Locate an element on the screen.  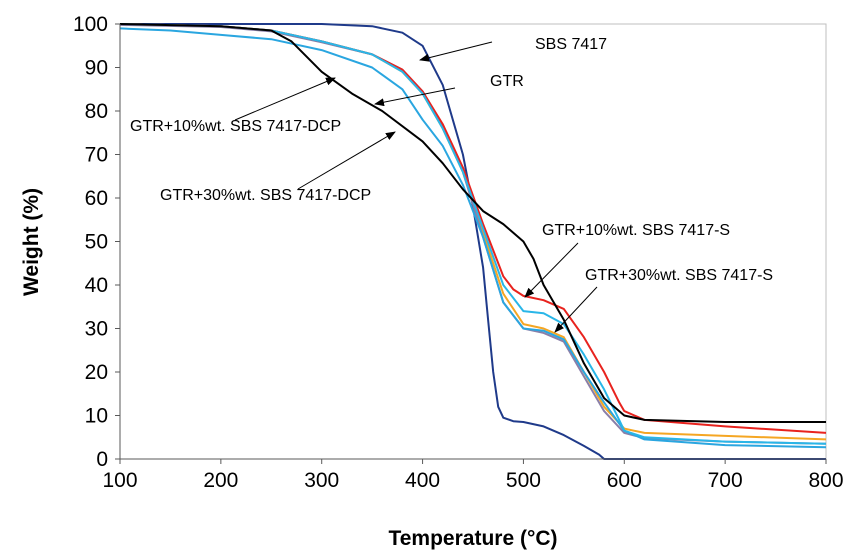
y-tick-label: 0 is located at coordinates (102, 459).